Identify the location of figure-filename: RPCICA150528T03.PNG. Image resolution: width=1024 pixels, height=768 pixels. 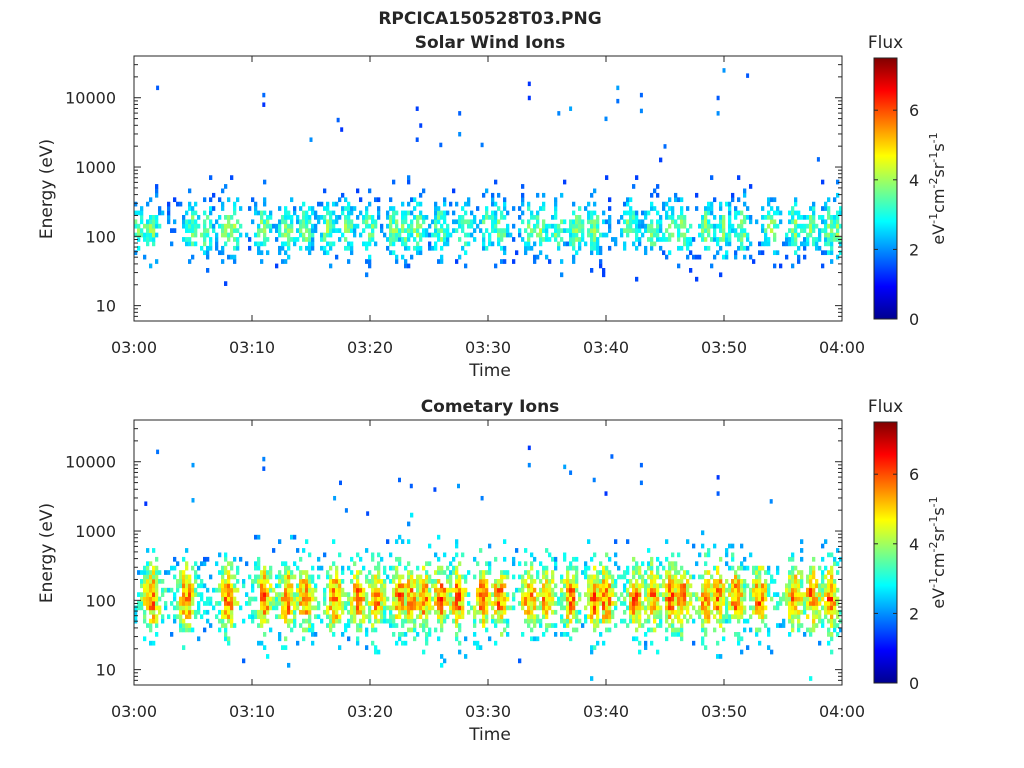
(489, 19).